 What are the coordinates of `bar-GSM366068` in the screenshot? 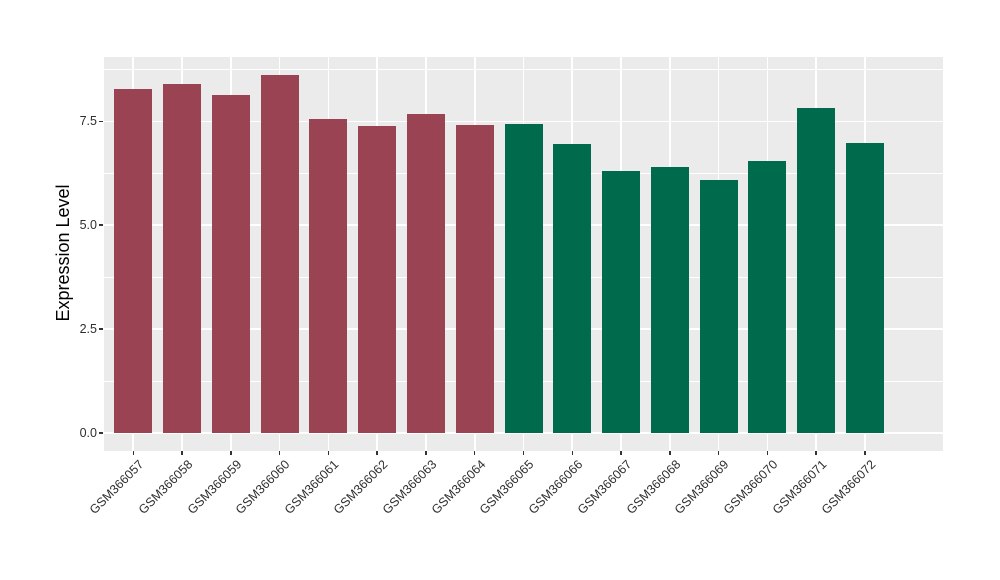 It's located at (669, 299).